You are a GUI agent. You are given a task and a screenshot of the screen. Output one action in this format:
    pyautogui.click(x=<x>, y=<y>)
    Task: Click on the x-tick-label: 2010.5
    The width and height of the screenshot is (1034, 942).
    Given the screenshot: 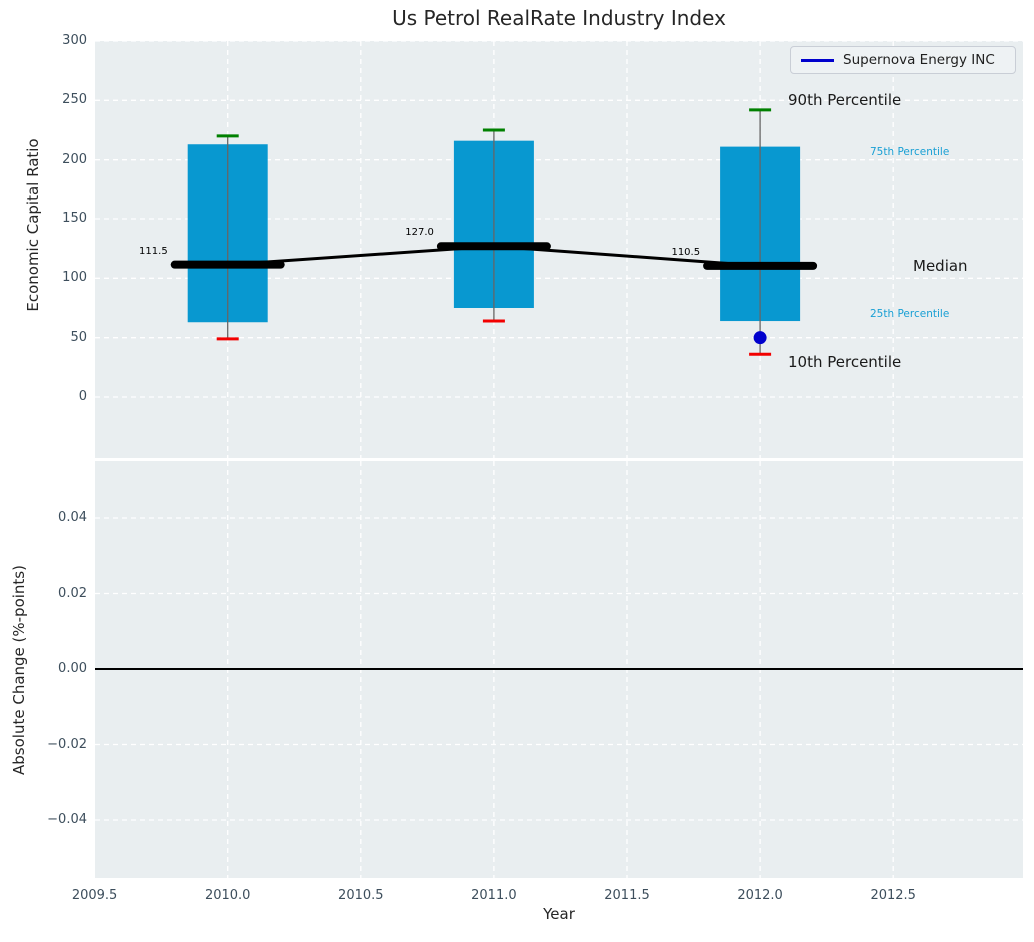 What is the action you would take?
    pyautogui.click(x=361, y=895)
    